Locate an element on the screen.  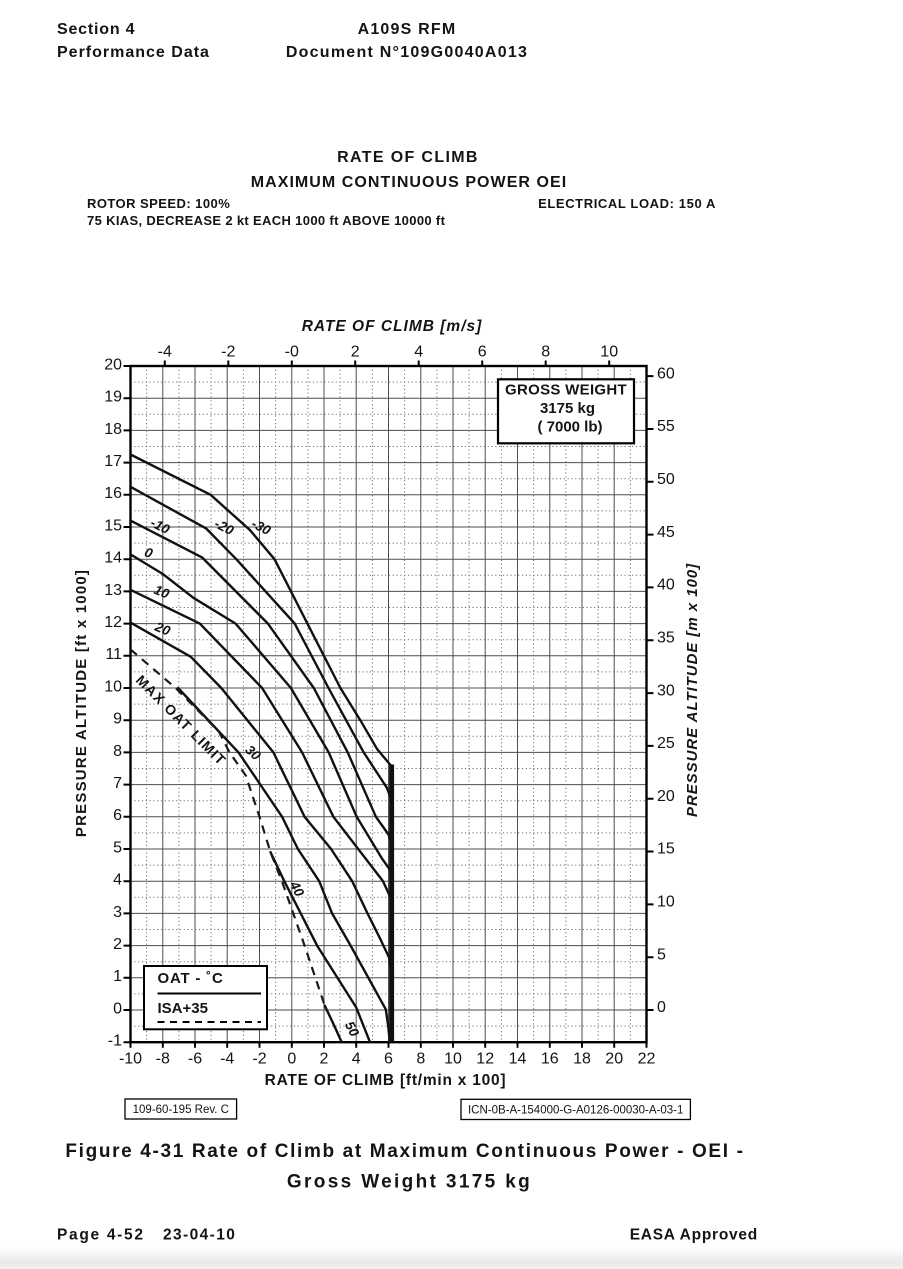
svg-text: 3175 kg is located at coordinates (567, 408).